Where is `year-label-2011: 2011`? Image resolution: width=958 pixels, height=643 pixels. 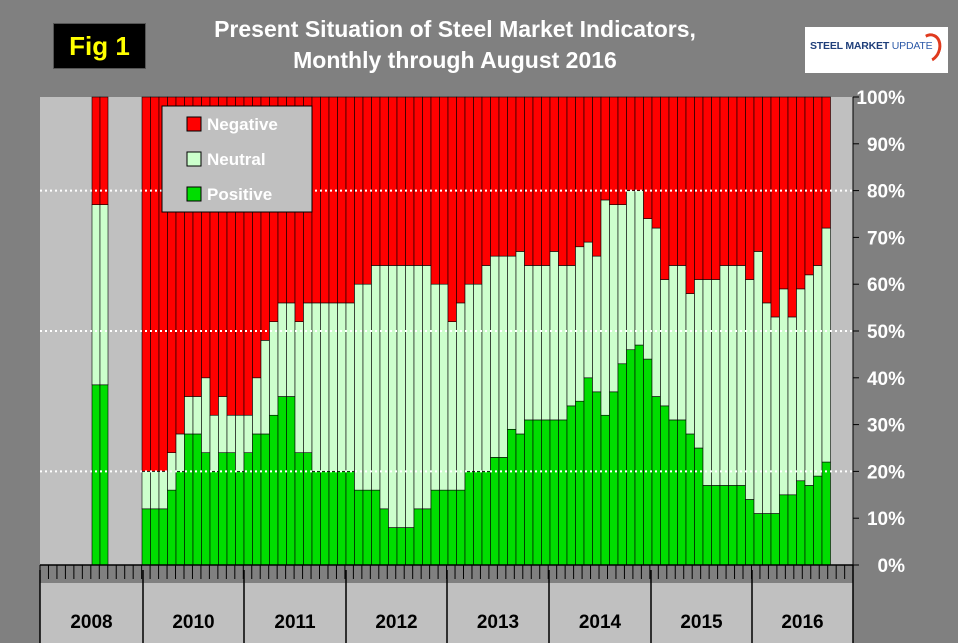 year-label-2011: 2011 is located at coordinates (295, 622).